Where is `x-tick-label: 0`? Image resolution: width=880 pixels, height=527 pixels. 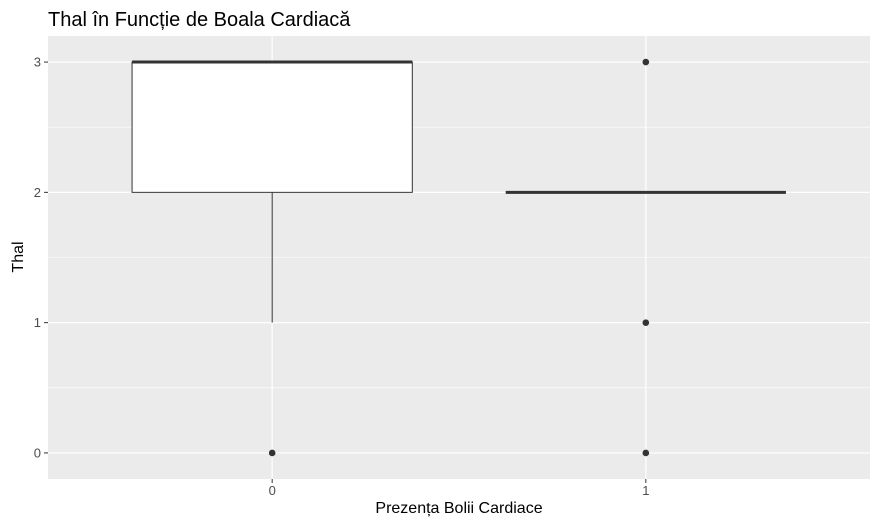 x-tick-label: 0 is located at coordinates (272, 490).